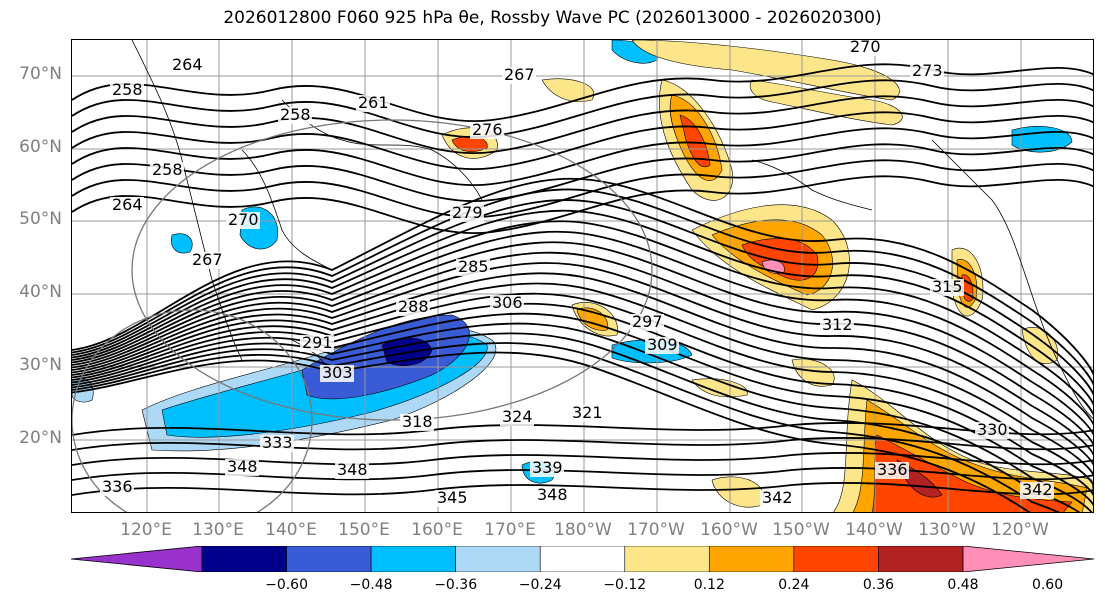 Image resolution: width=1105 pixels, height=606 pixels. Describe the element at coordinates (947, 286) in the screenshot. I see `contour-label: 315` at that location.